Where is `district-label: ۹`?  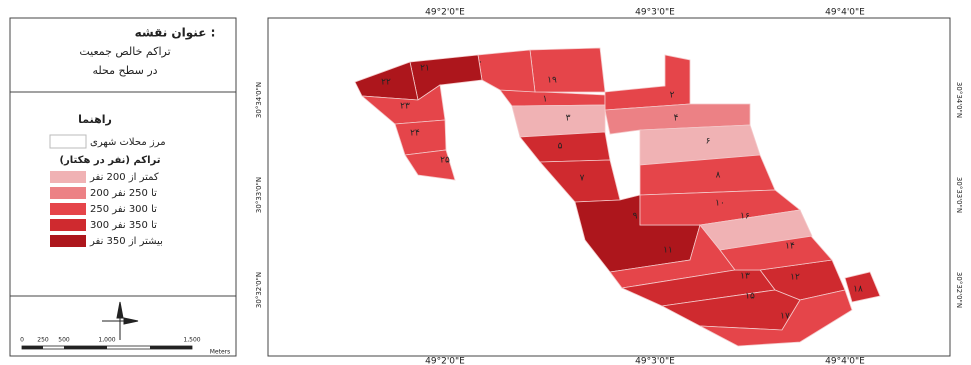
district-label: ۹ is located at coordinates (635, 217).